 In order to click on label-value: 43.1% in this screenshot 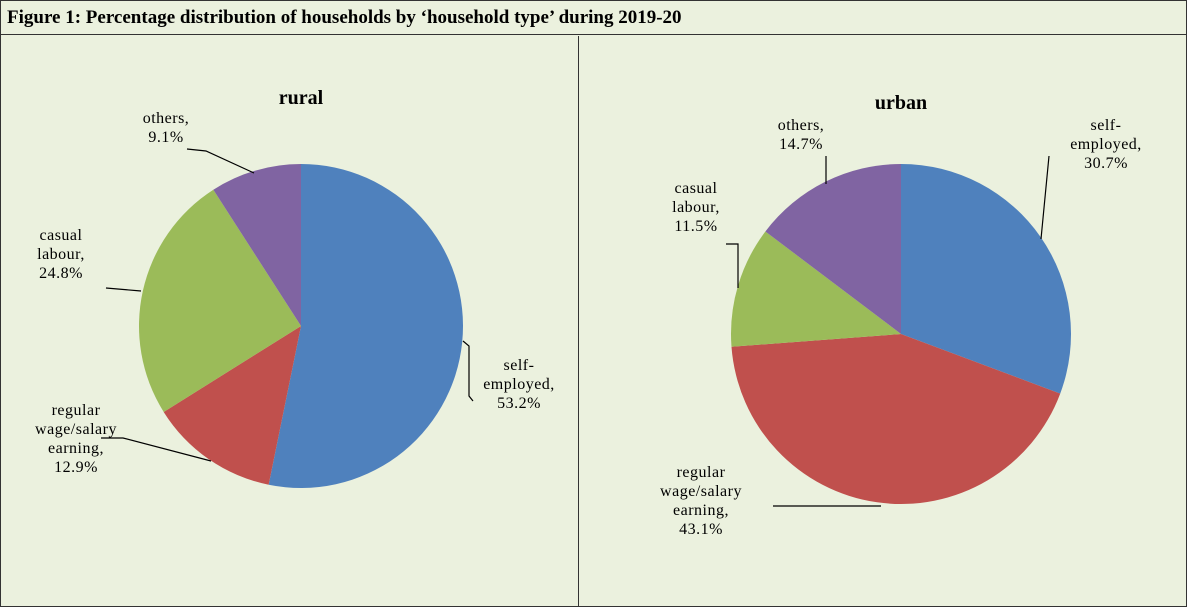, I will do `click(701, 529)`.